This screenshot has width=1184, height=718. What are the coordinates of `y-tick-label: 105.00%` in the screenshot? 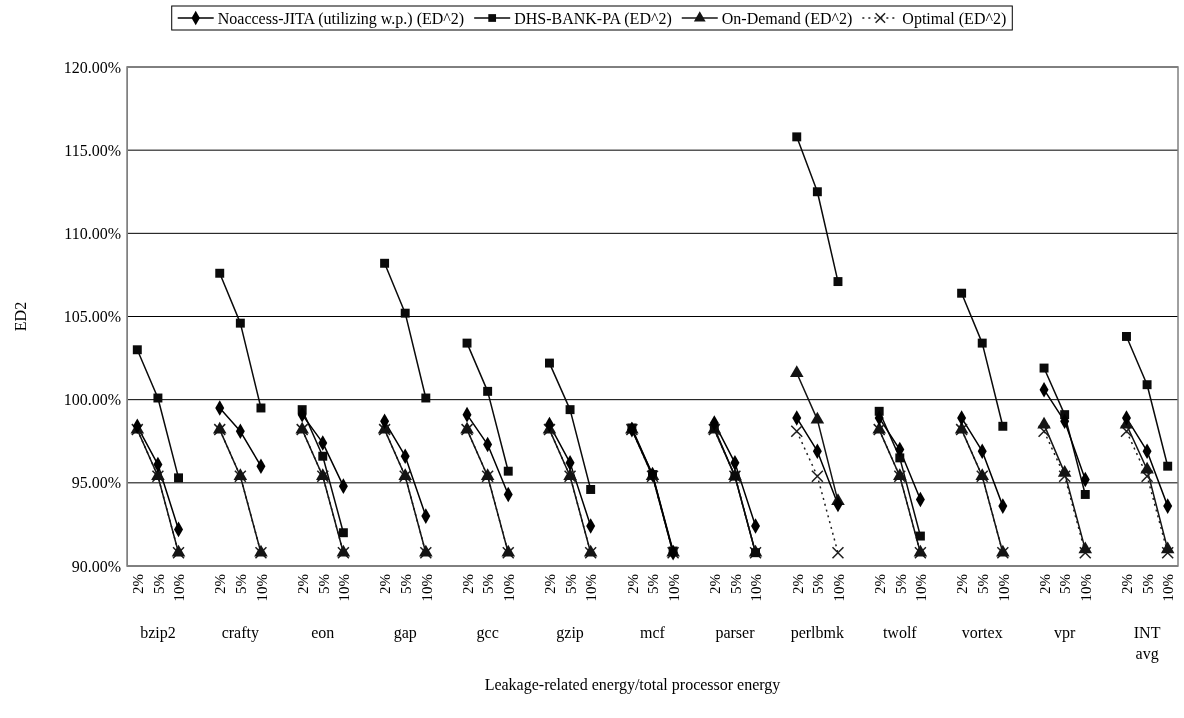 It's located at (92, 317).